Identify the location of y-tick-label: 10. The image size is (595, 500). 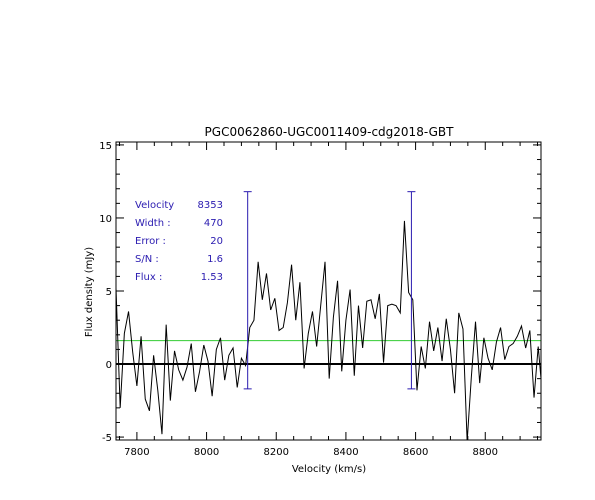
(105, 219).